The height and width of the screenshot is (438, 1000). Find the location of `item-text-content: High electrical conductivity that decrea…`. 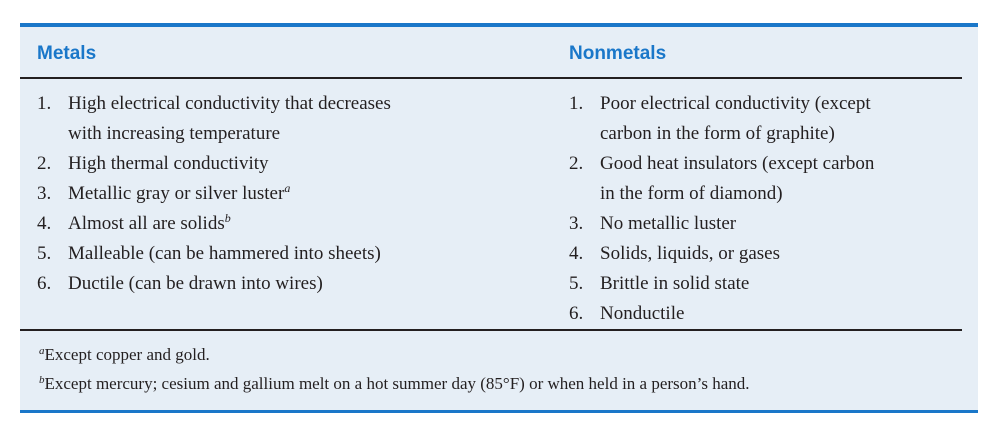

item-text-content: High electrical conductivity that decrea… is located at coordinates (229, 103).